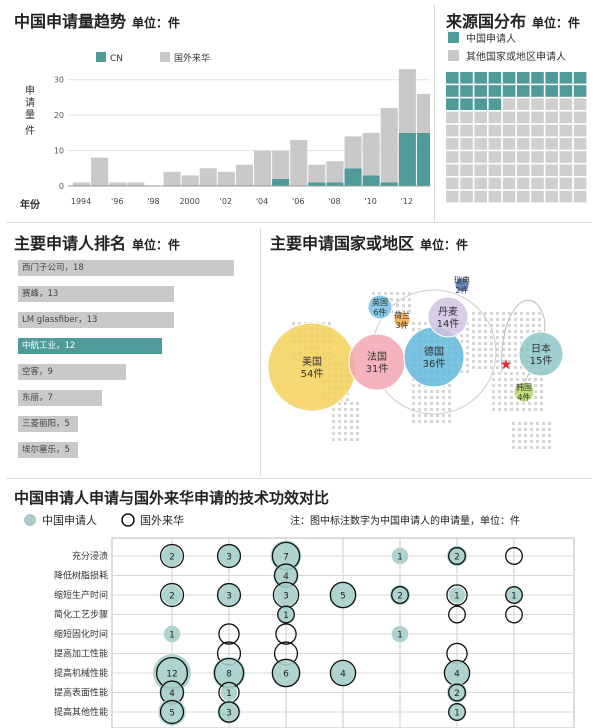 This screenshot has width=596, height=728. What do you see at coordinates (72, 372) in the screenshot?
I see `ranking-bar: 空客，9` at bounding box center [72, 372].